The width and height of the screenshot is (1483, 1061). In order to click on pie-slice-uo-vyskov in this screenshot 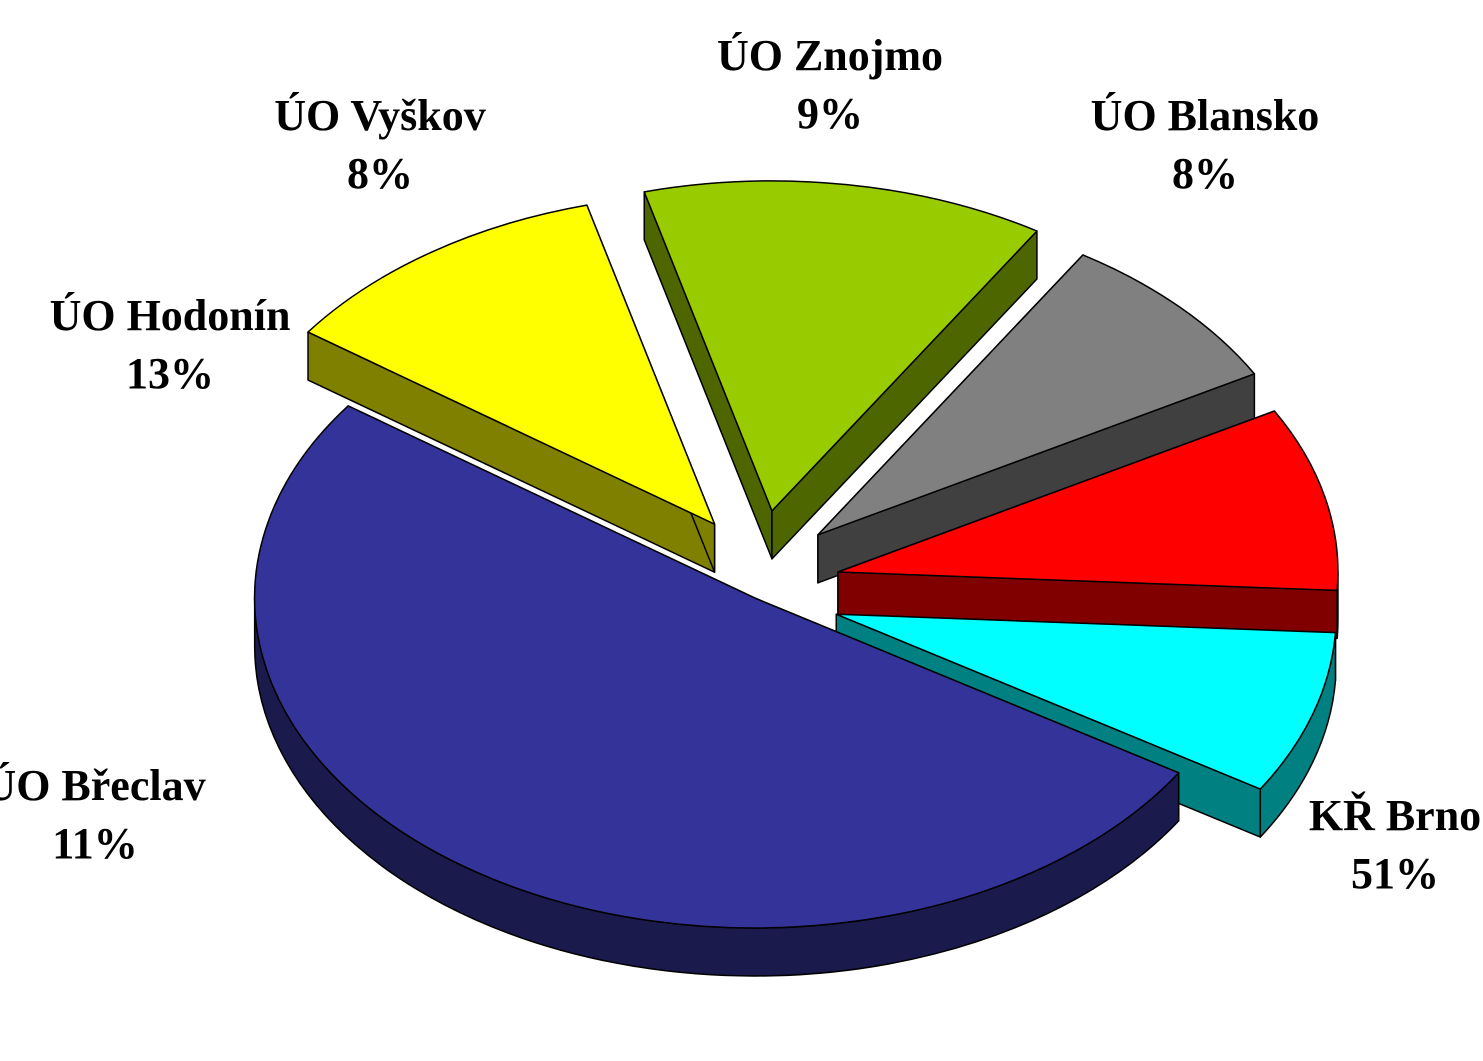, I will do `click(1036, 419)`.